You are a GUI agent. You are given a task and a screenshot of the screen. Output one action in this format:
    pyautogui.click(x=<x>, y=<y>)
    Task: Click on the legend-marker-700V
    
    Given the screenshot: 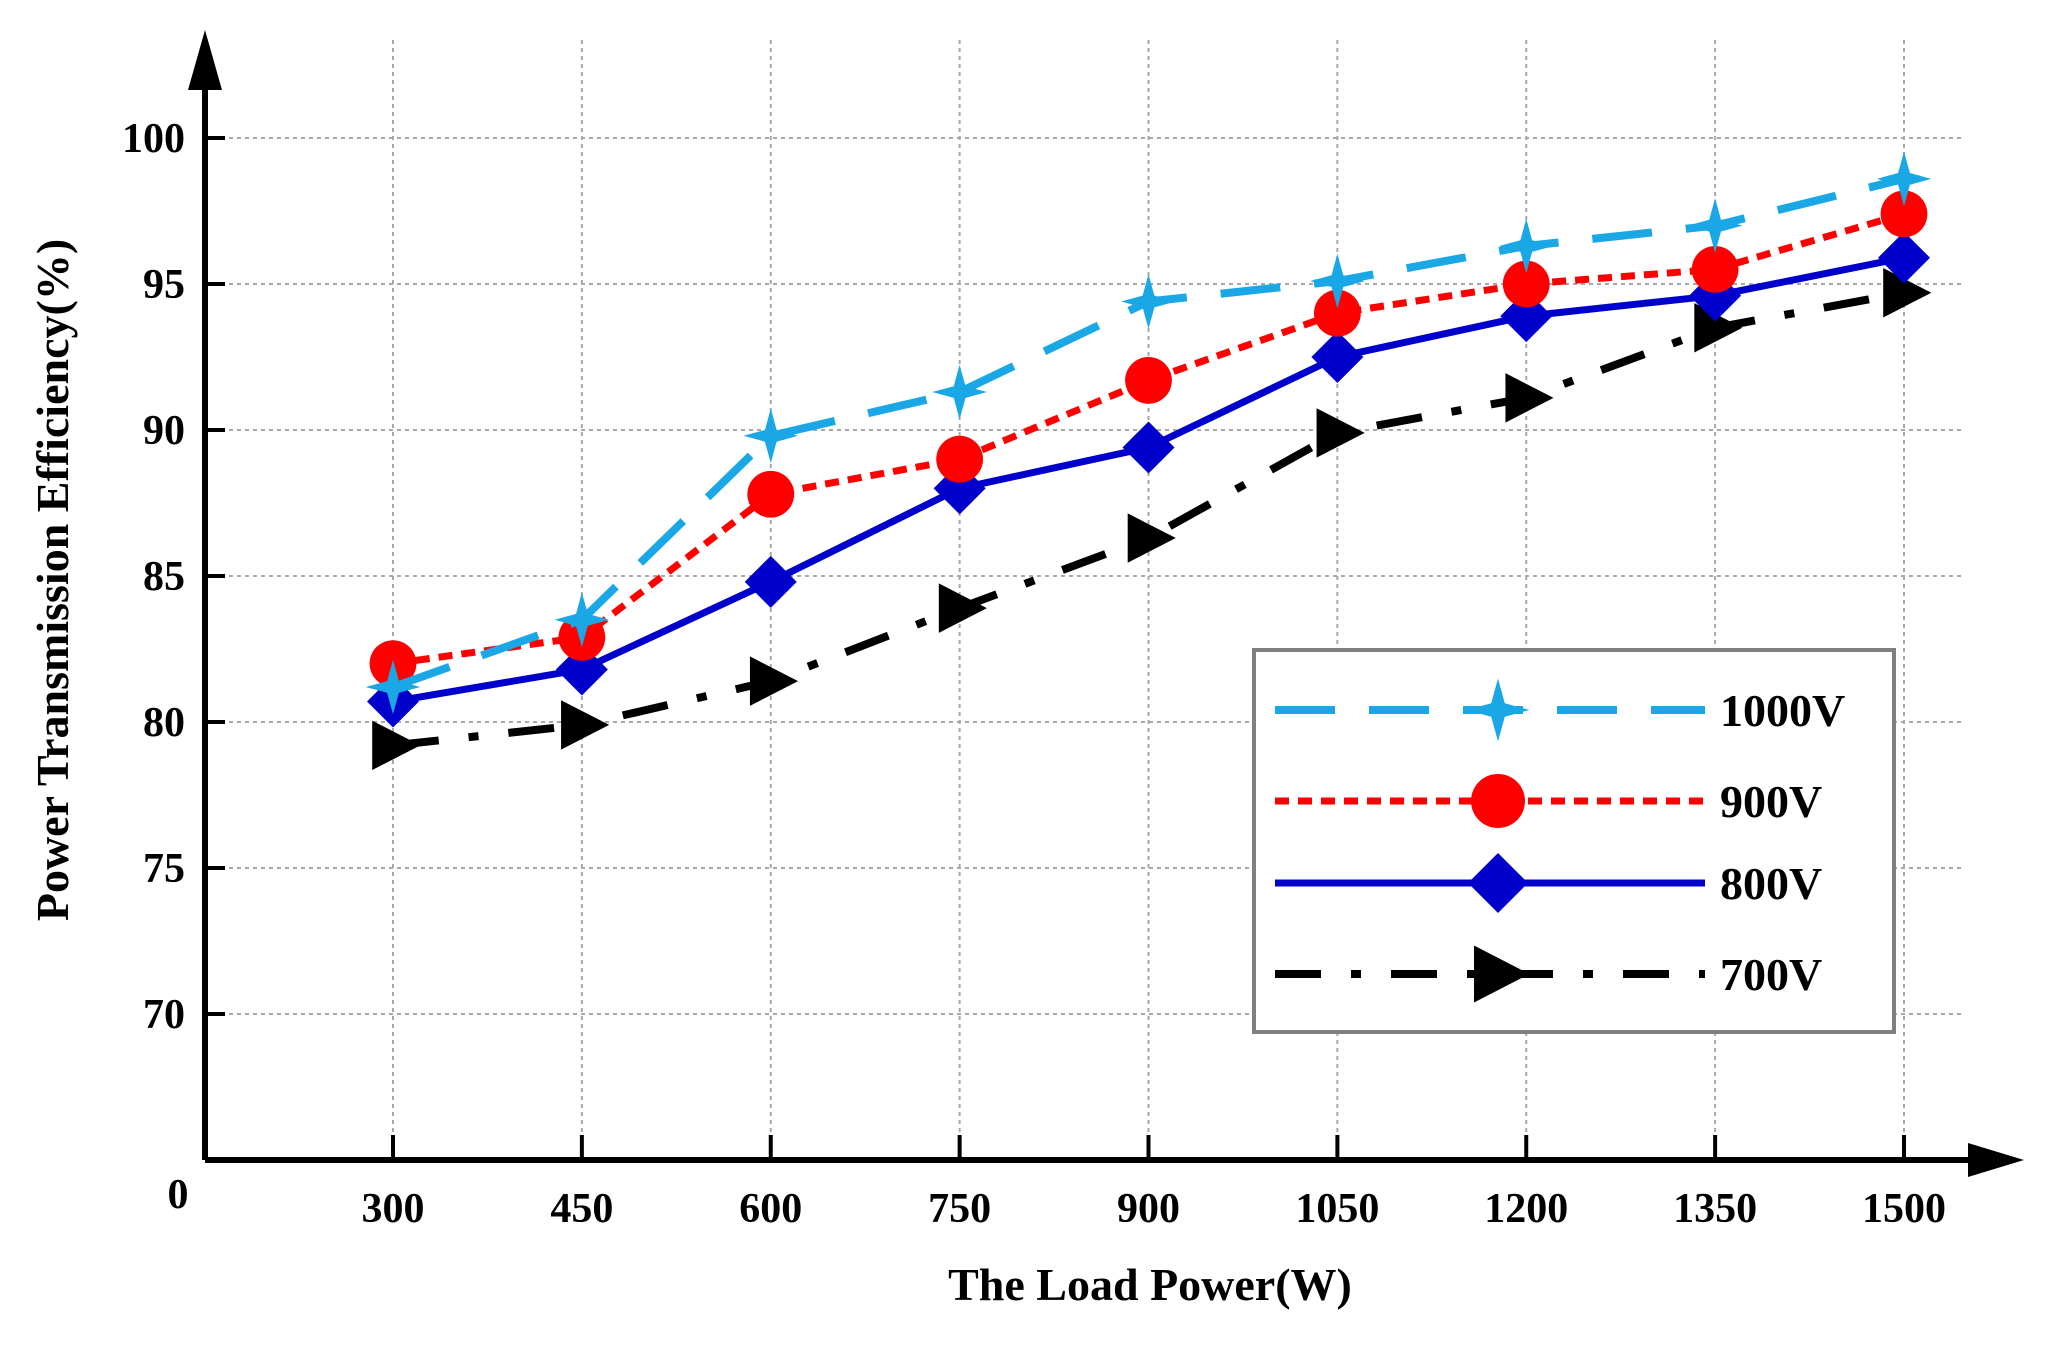 What is the action you would take?
    pyautogui.click(x=1502, y=974)
    